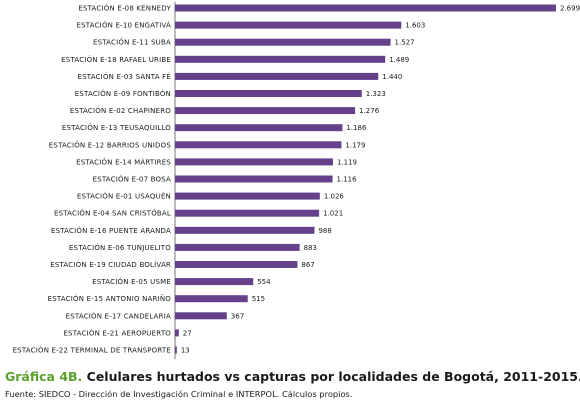  What do you see at coordinates (347, 162) in the screenshot?
I see `value-label: 1.119` at bounding box center [347, 162].